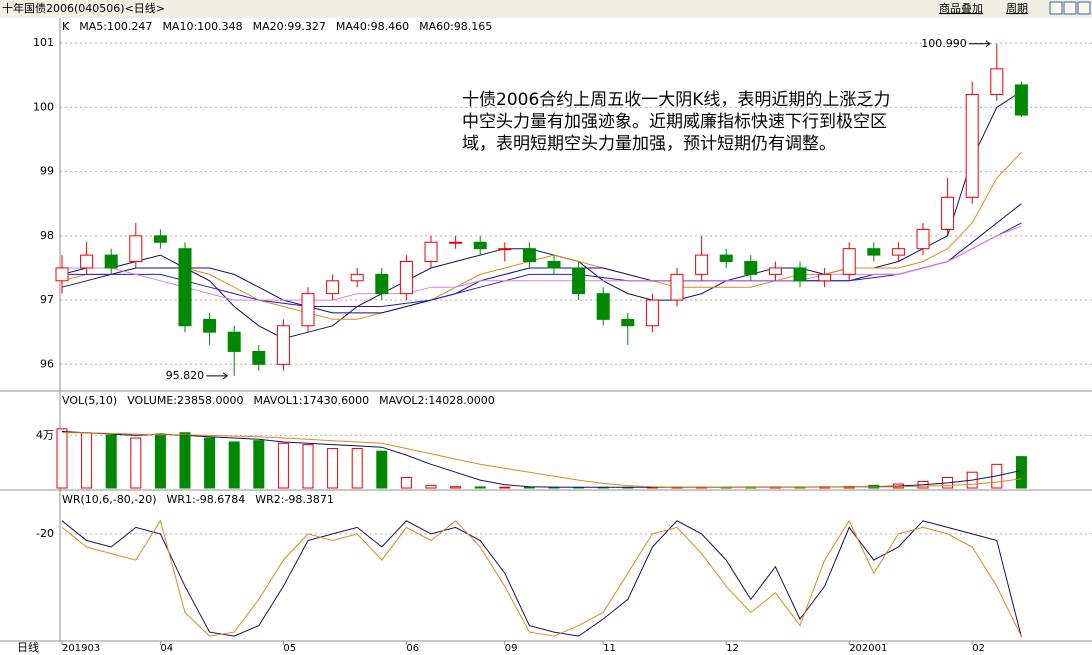  I want to click on legend-entry: WR2:-98.3871, so click(294, 499).